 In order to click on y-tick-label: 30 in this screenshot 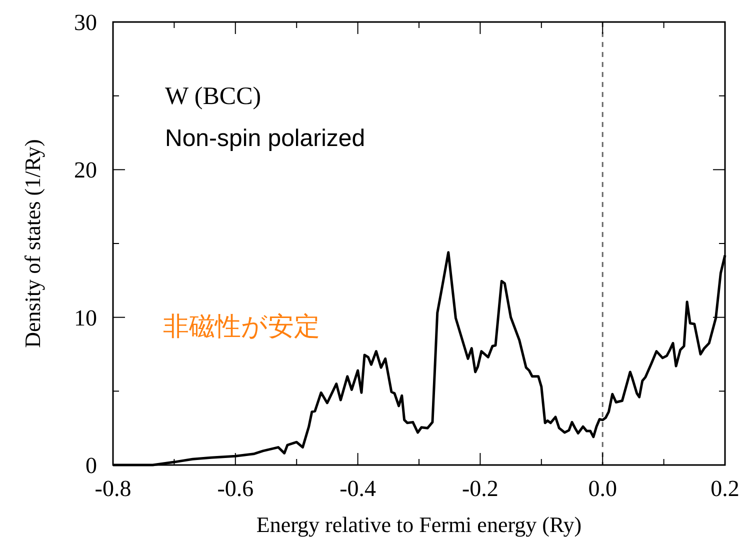, I will do `click(85, 22)`.